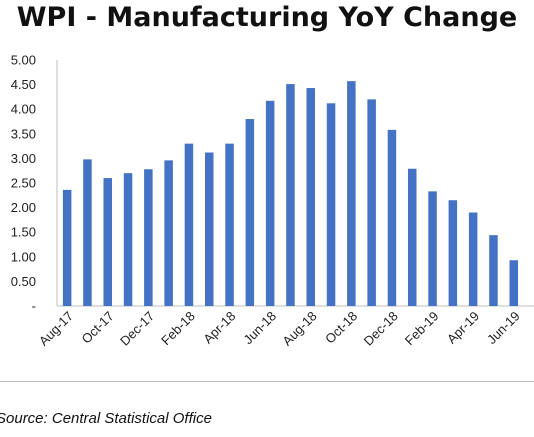 The image size is (534, 437). What do you see at coordinates (23, 232) in the screenshot?
I see `y-tick-label: 1.50` at bounding box center [23, 232].